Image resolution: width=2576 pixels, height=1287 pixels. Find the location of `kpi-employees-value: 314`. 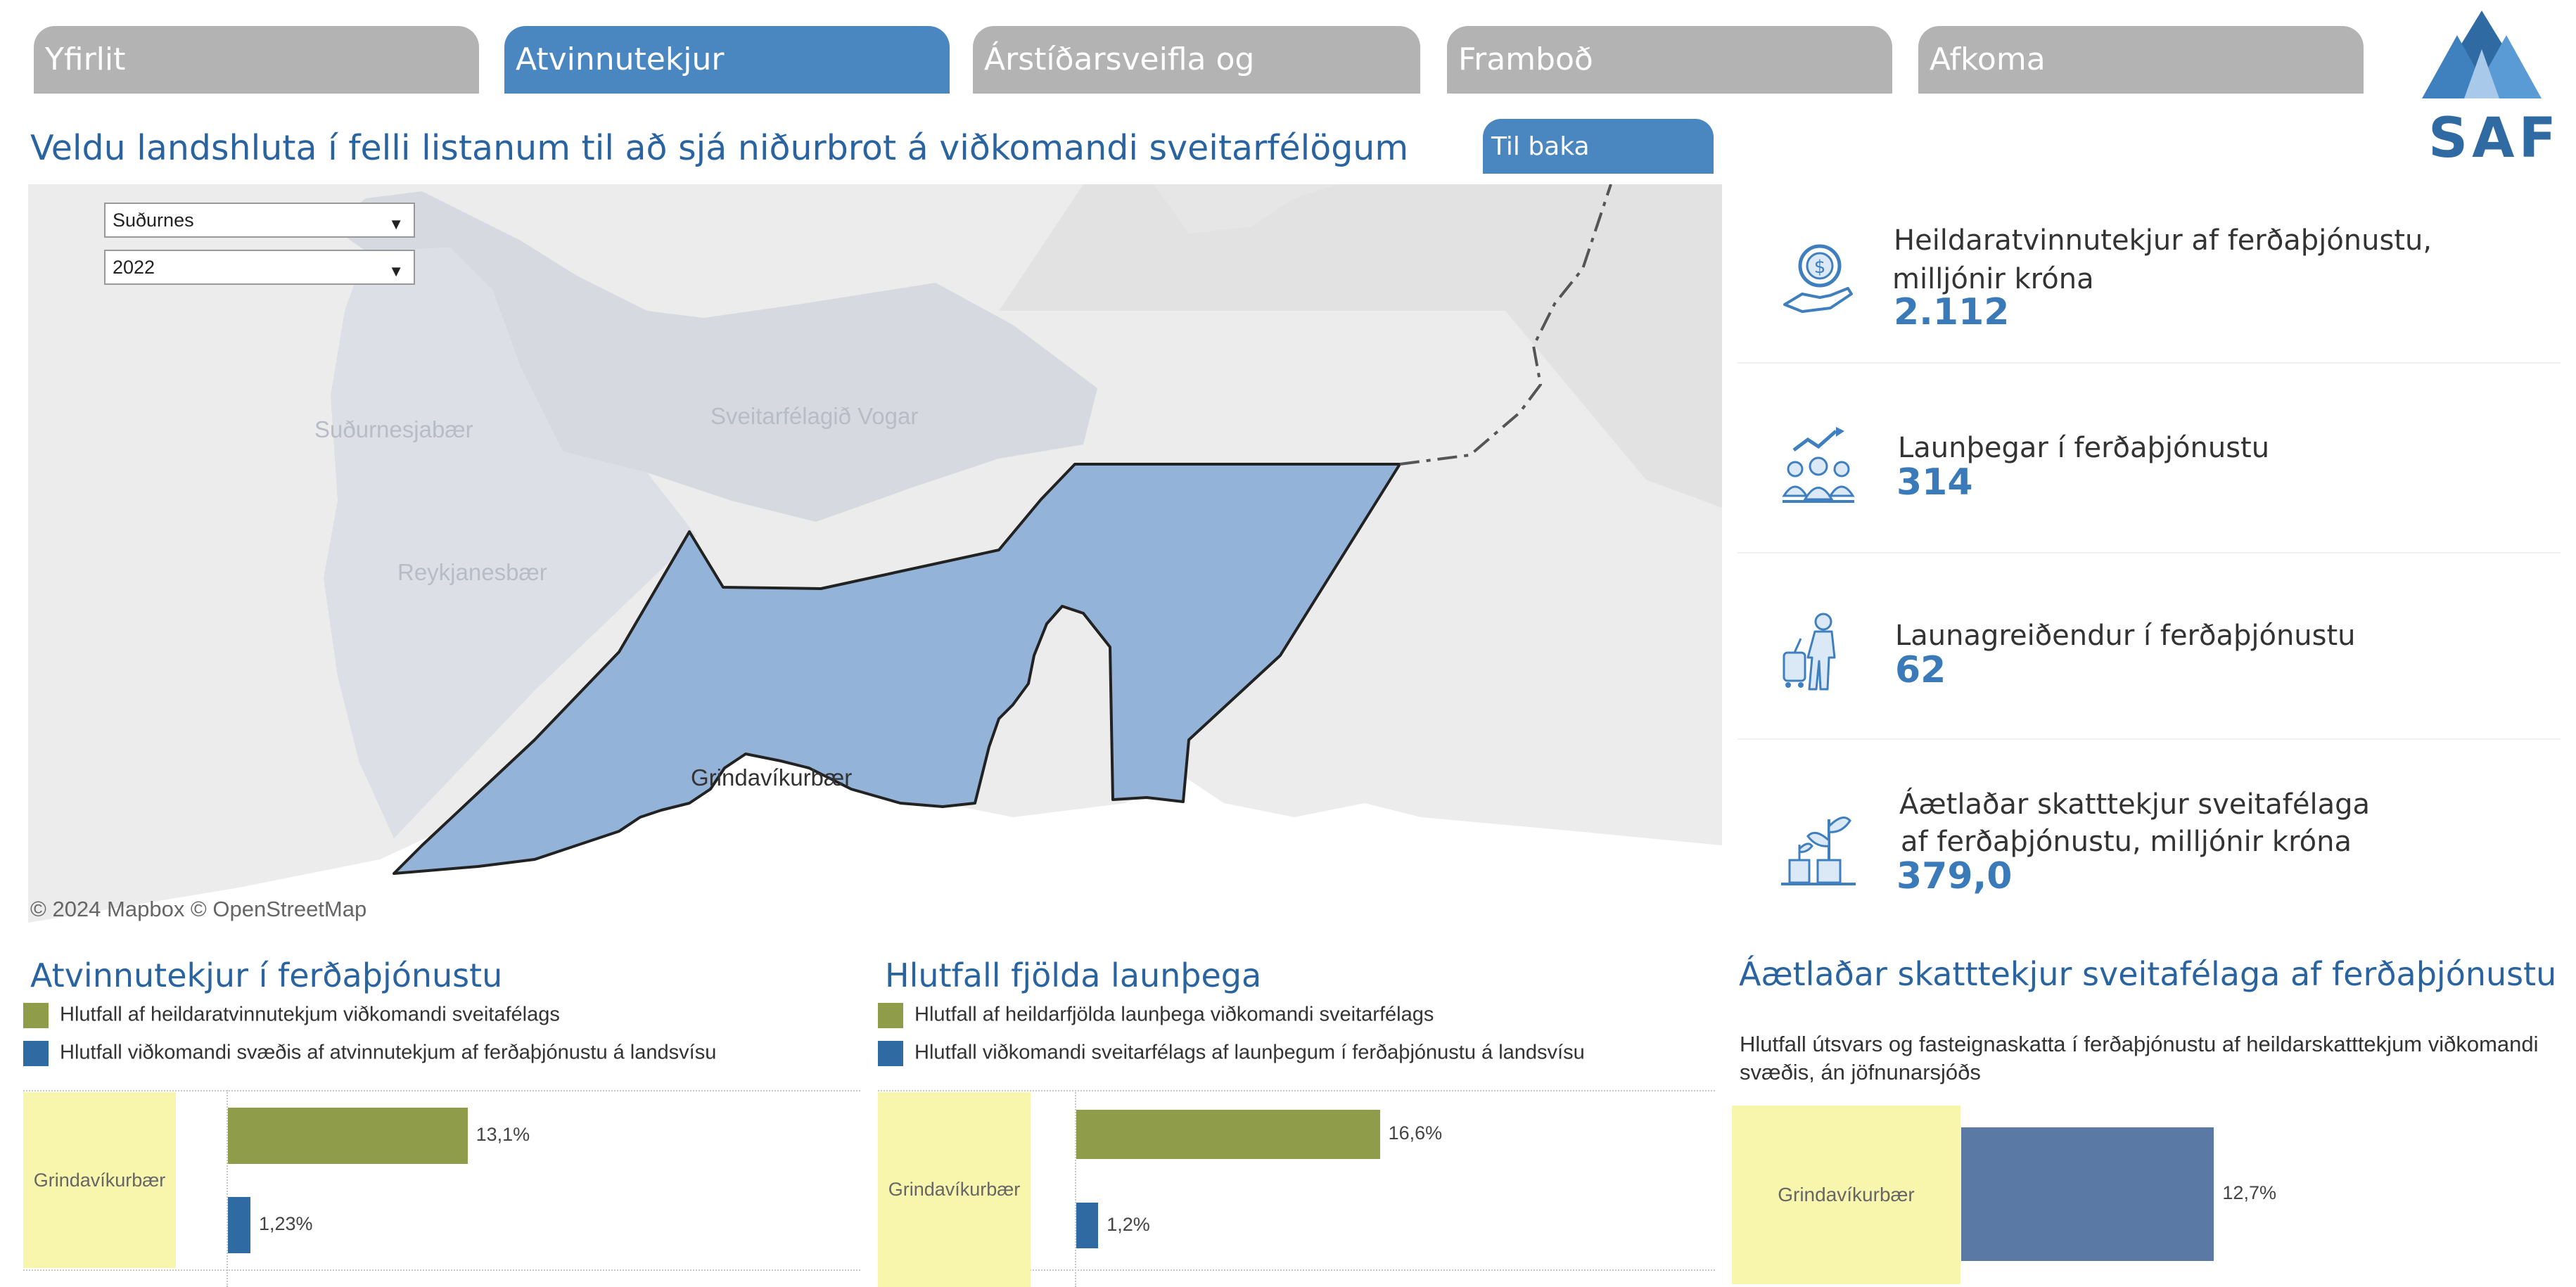

kpi-employees-value: 314 is located at coordinates (1934, 482).